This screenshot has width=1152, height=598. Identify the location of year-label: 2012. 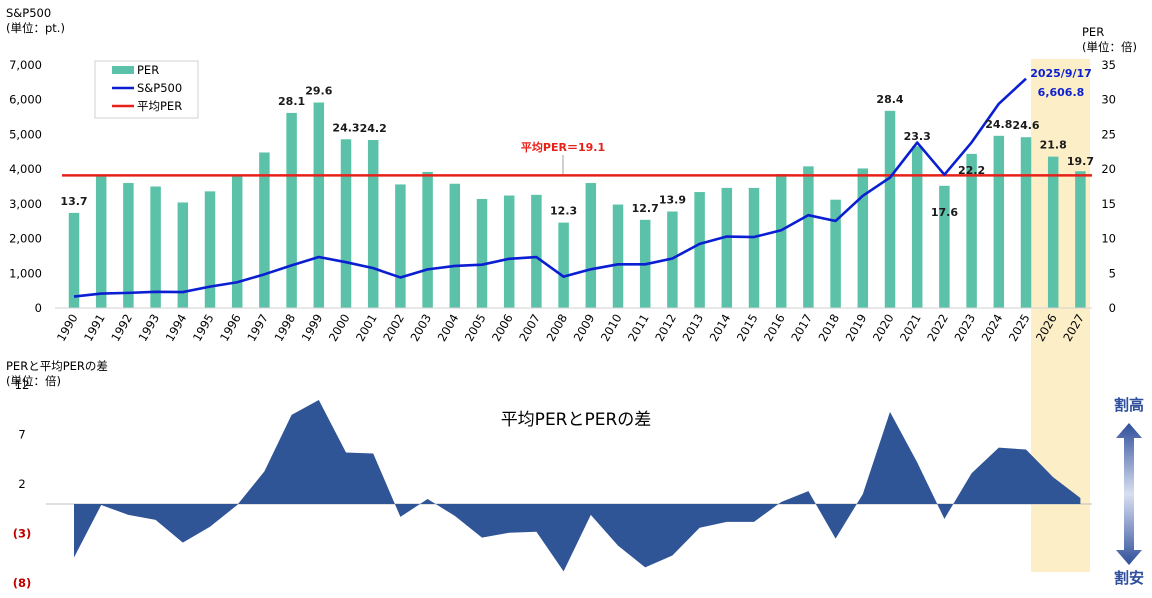
(665, 328).